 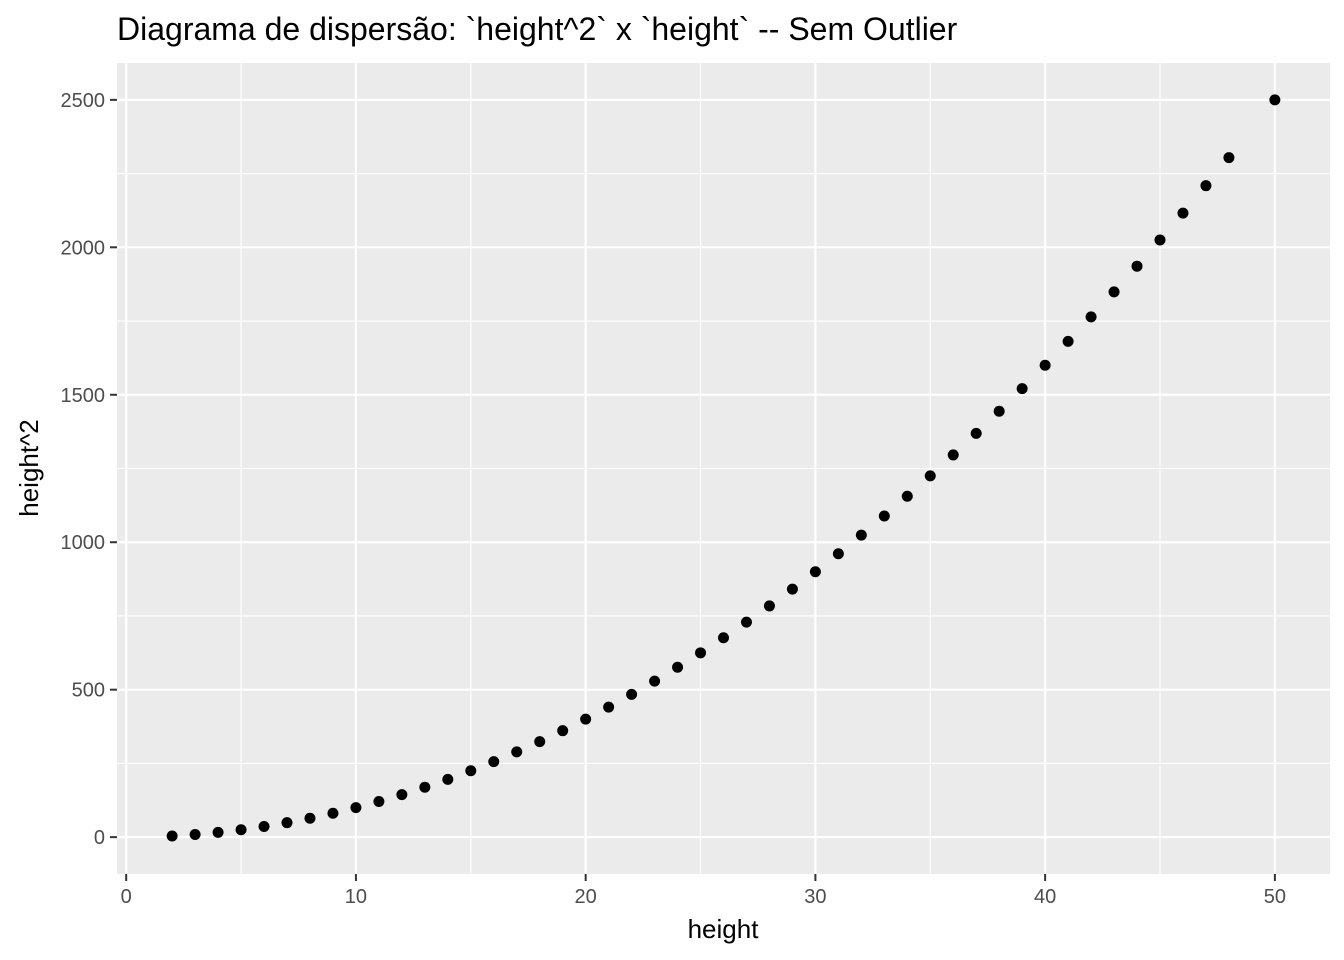 What do you see at coordinates (89, 469) in the screenshot?
I see `y-axis: 0 500 1000 1500 2000 2500` at bounding box center [89, 469].